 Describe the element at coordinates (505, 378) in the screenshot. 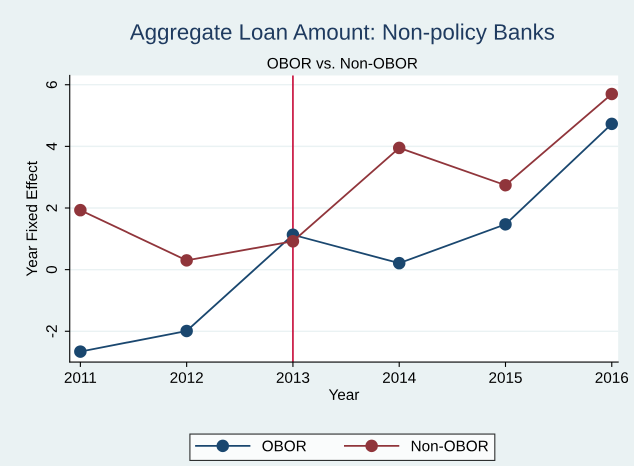

I see `x-tick-label: 2015` at that location.